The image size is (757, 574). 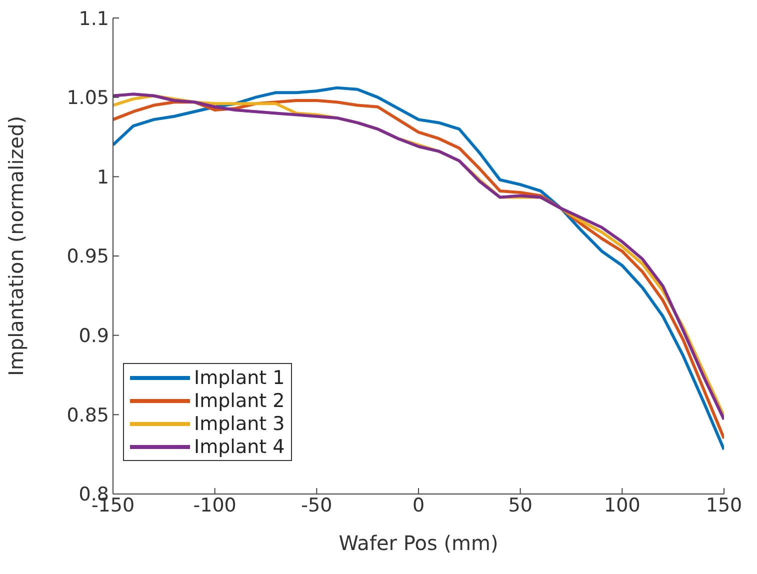 What do you see at coordinates (16, 246) in the screenshot?
I see `y-axis-title: Implantation (normalized)` at bounding box center [16, 246].